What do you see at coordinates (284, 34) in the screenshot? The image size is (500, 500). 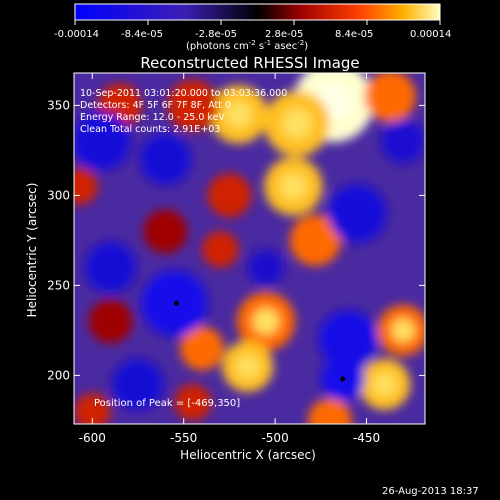 I see `colorbar-tick-label: 2.8e-05` at bounding box center [284, 34].